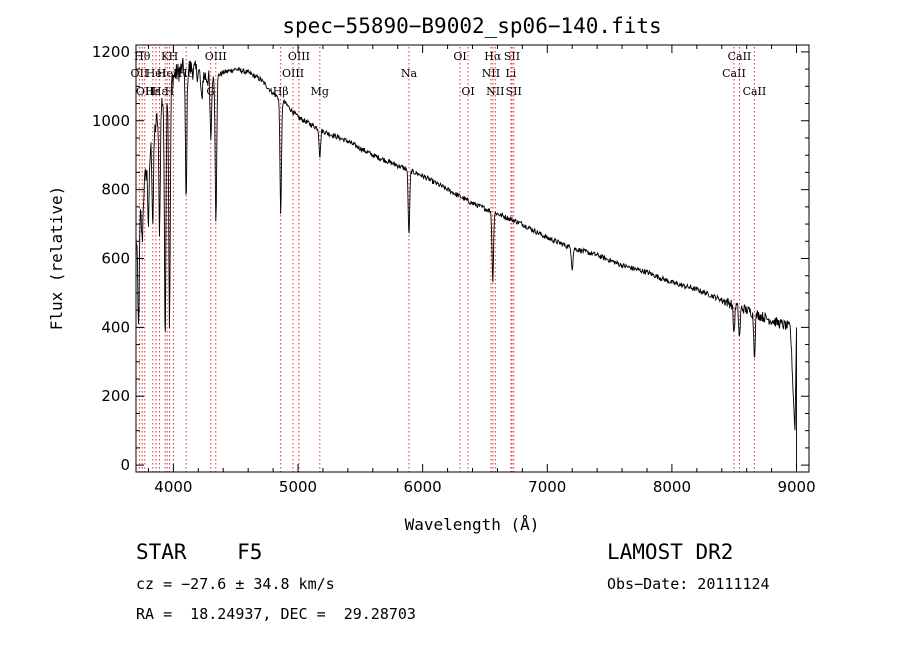 This screenshot has height=650, width=900. What do you see at coordinates (493, 56) in the screenshot?
I see `line-marker-label: Hα` at bounding box center [493, 56].